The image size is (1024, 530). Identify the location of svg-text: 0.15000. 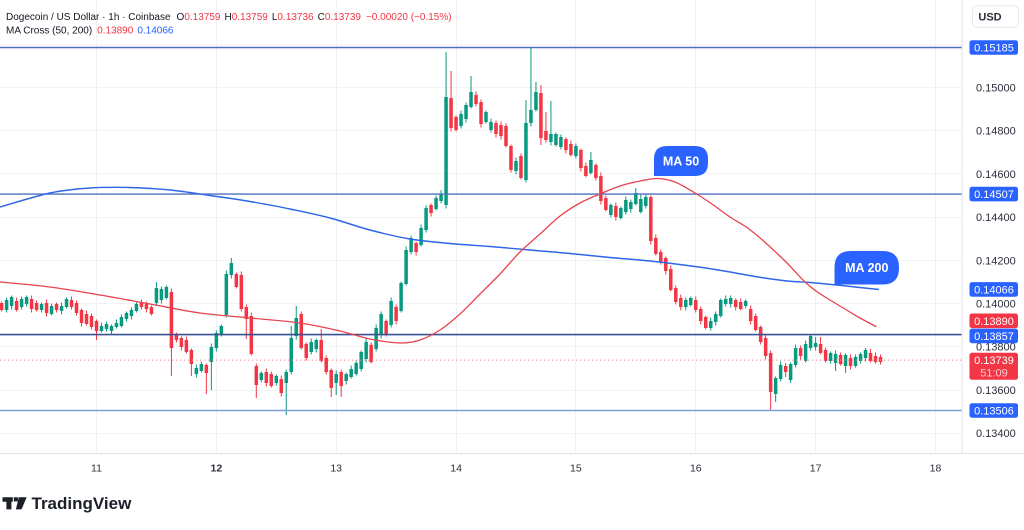
(996, 88).